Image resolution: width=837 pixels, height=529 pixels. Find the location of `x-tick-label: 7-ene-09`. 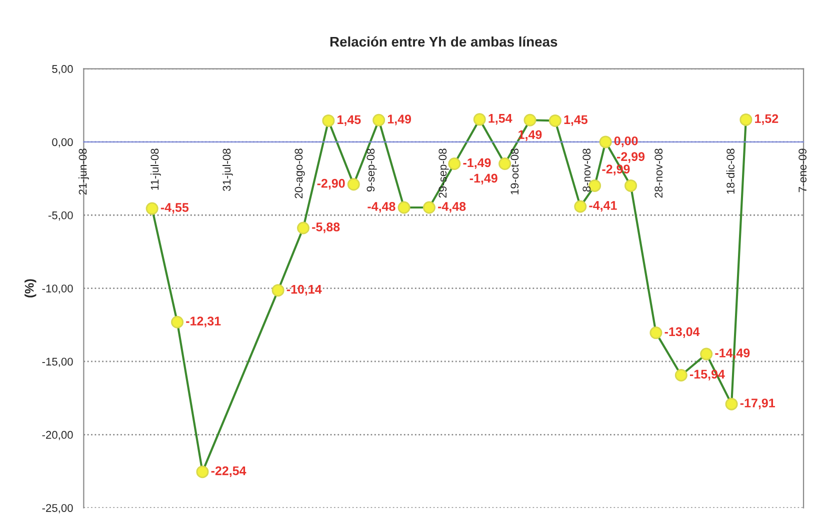

x-tick-label: 7-ene-09 is located at coordinates (802, 170).